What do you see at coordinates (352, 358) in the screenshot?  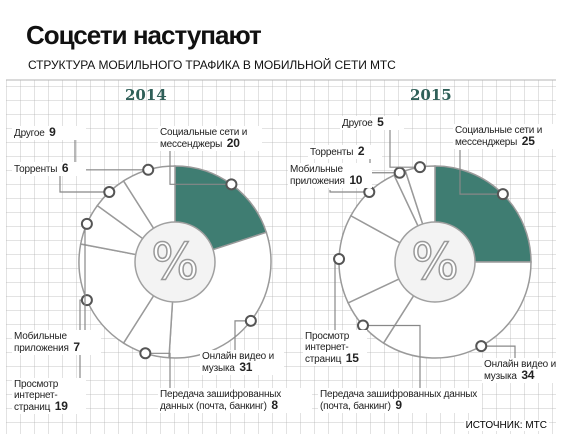 I see `value-label: 15` at bounding box center [352, 358].